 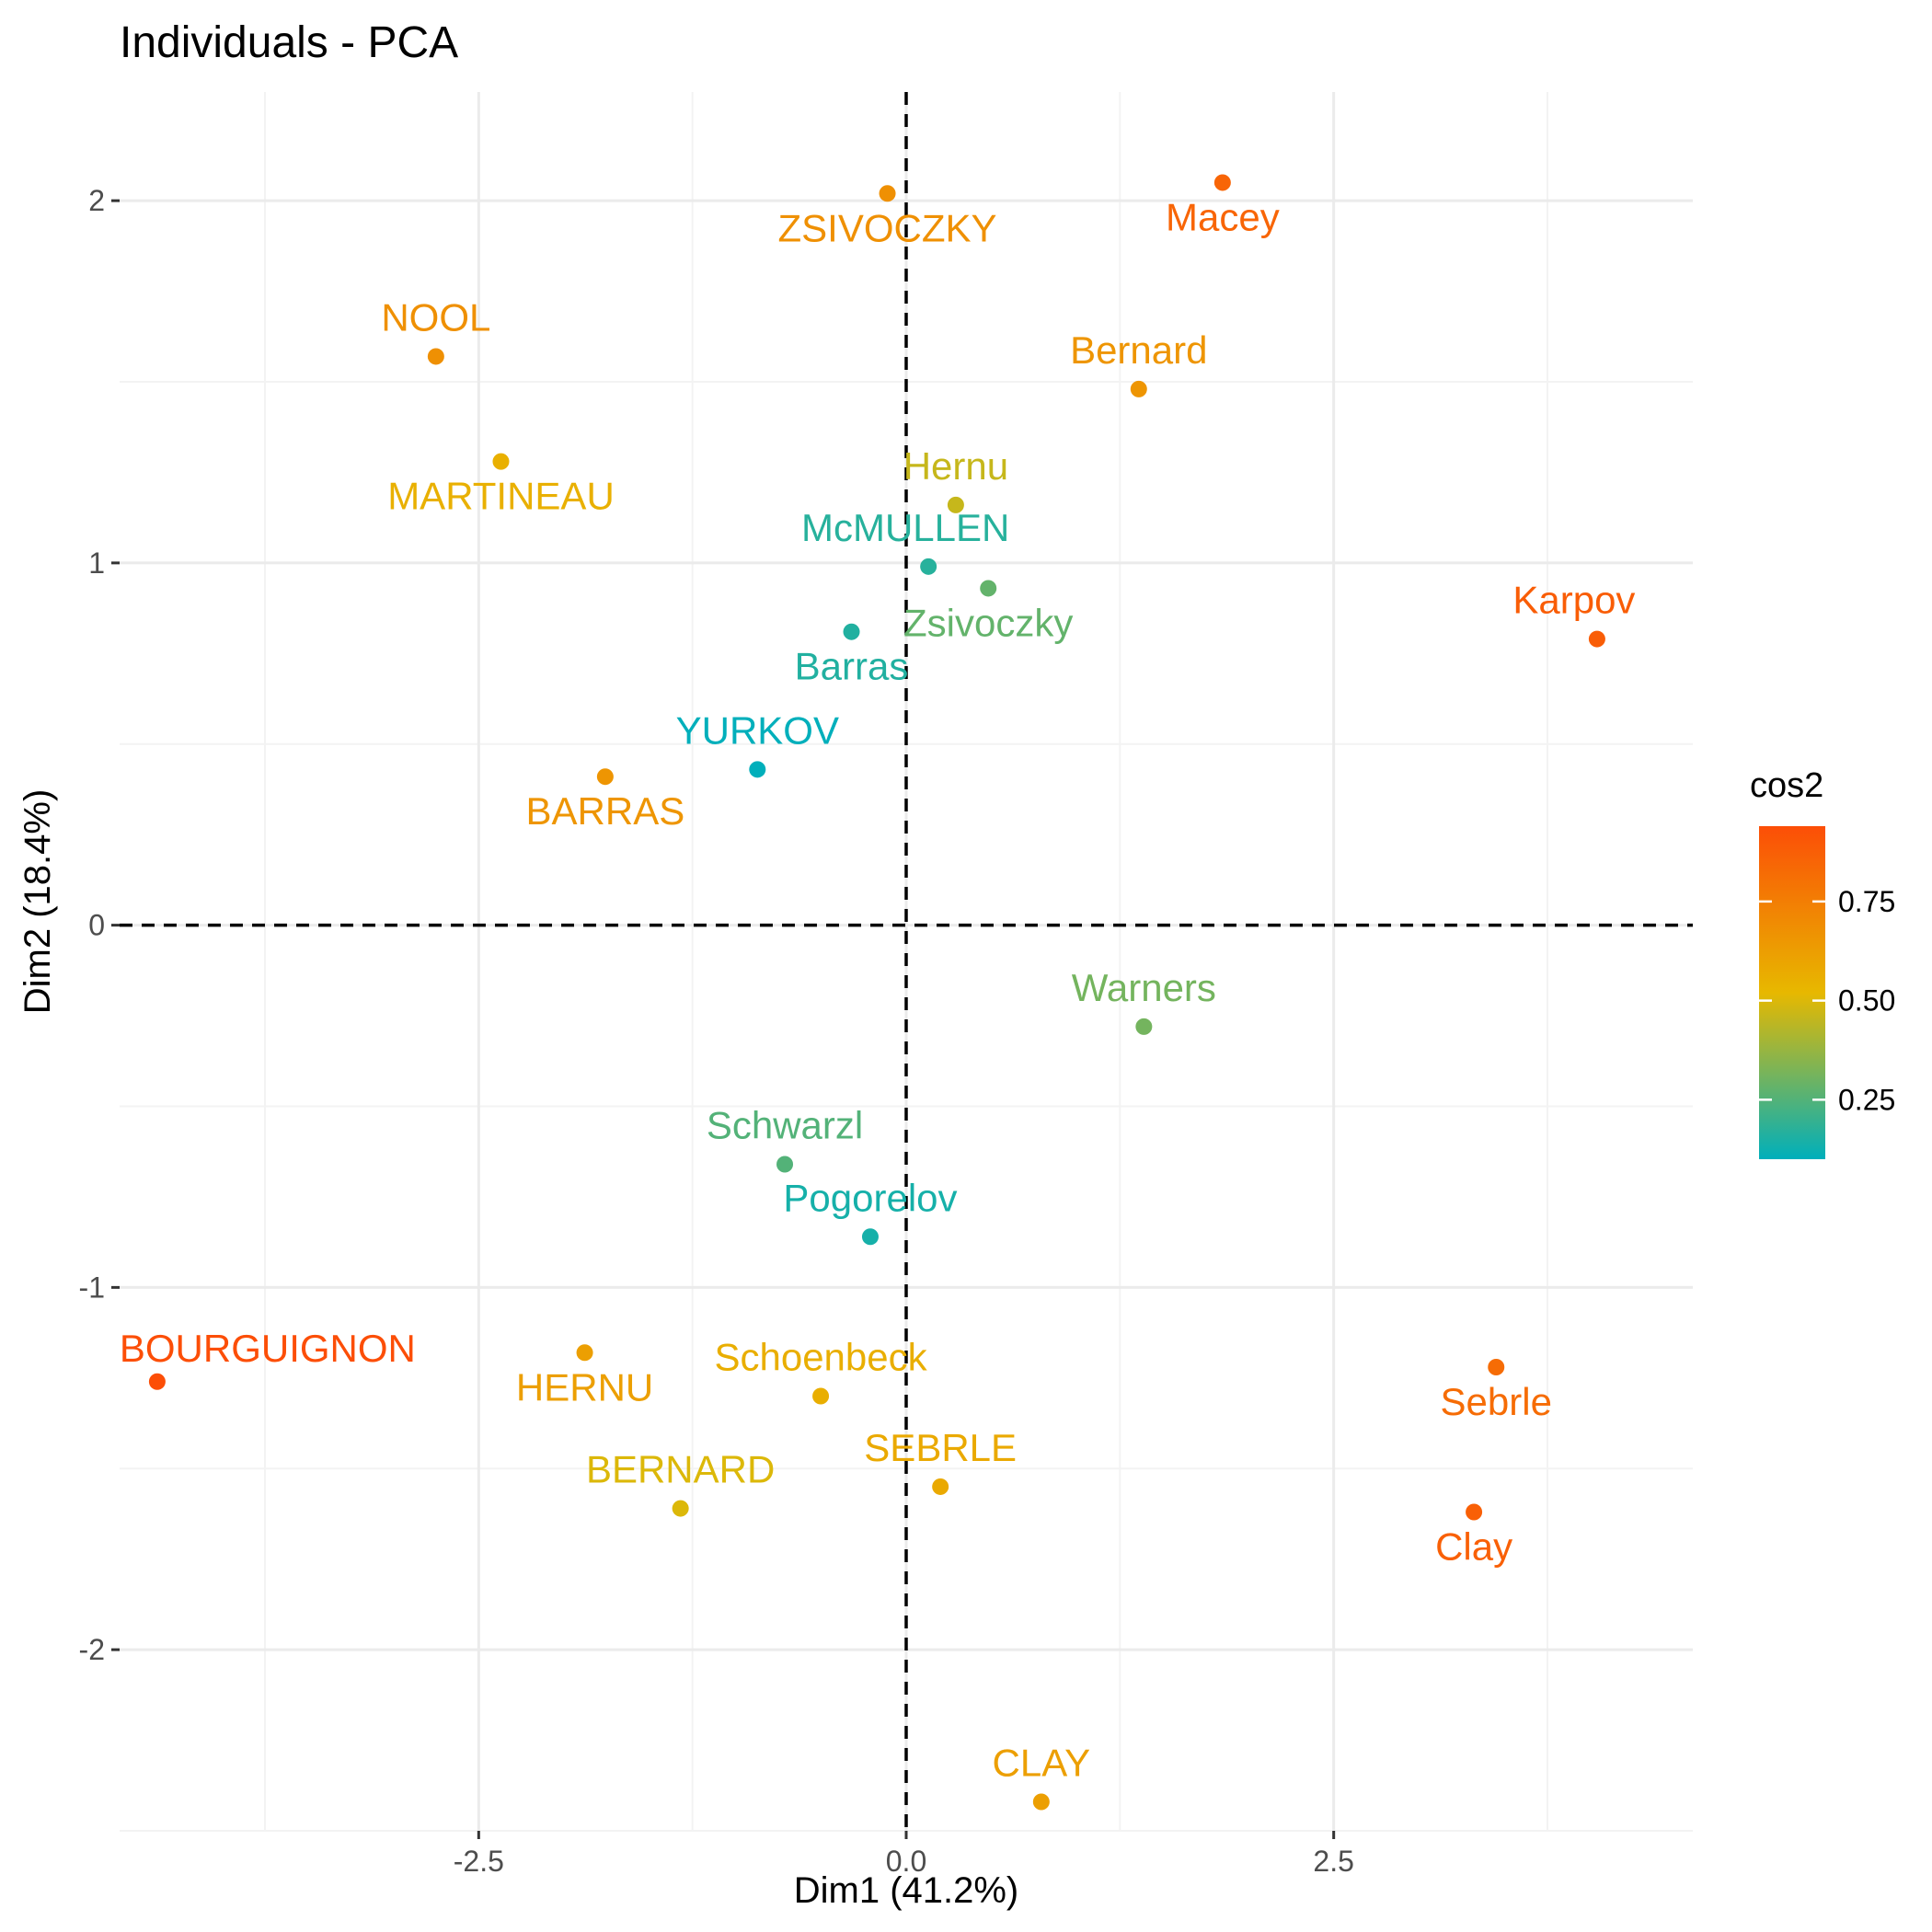 What do you see at coordinates (1138, 350) in the screenshot?
I see `point-label: Bernard` at bounding box center [1138, 350].